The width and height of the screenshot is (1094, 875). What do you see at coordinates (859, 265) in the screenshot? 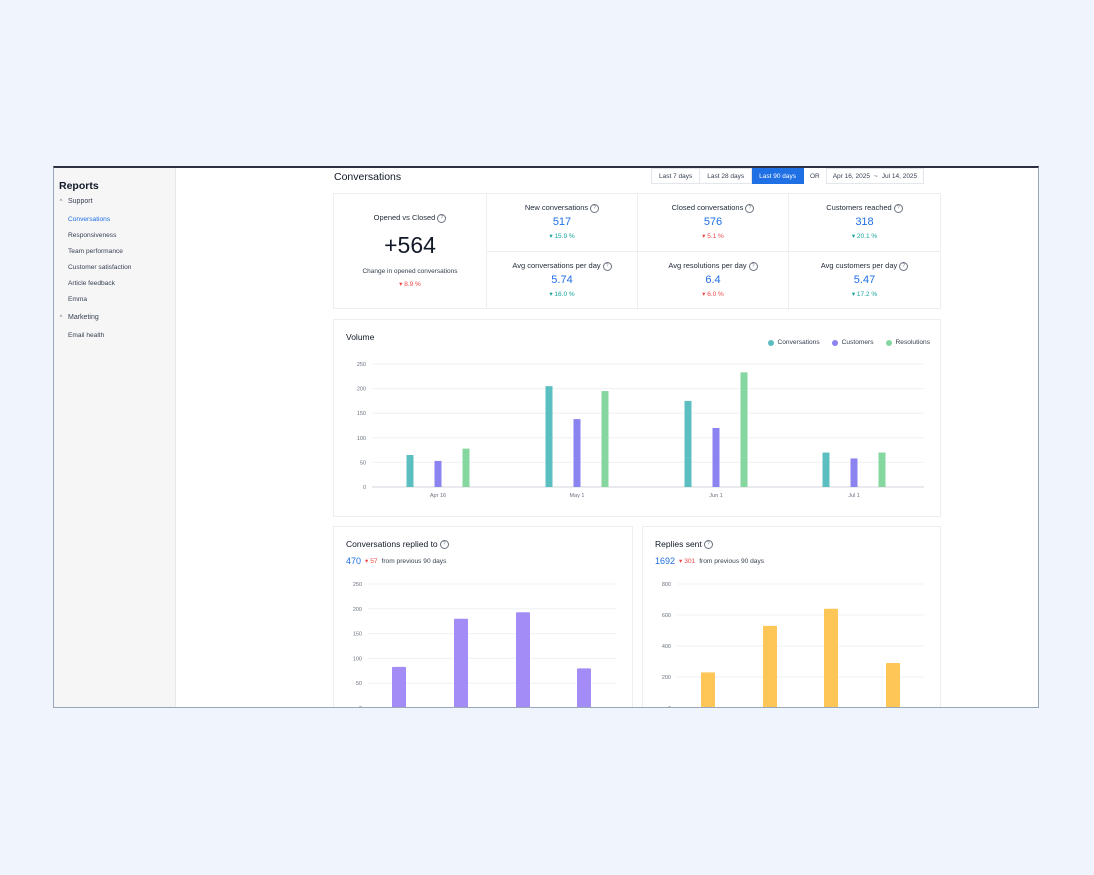
I see `kpi-label-text: Avg customers per day` at bounding box center [859, 265].